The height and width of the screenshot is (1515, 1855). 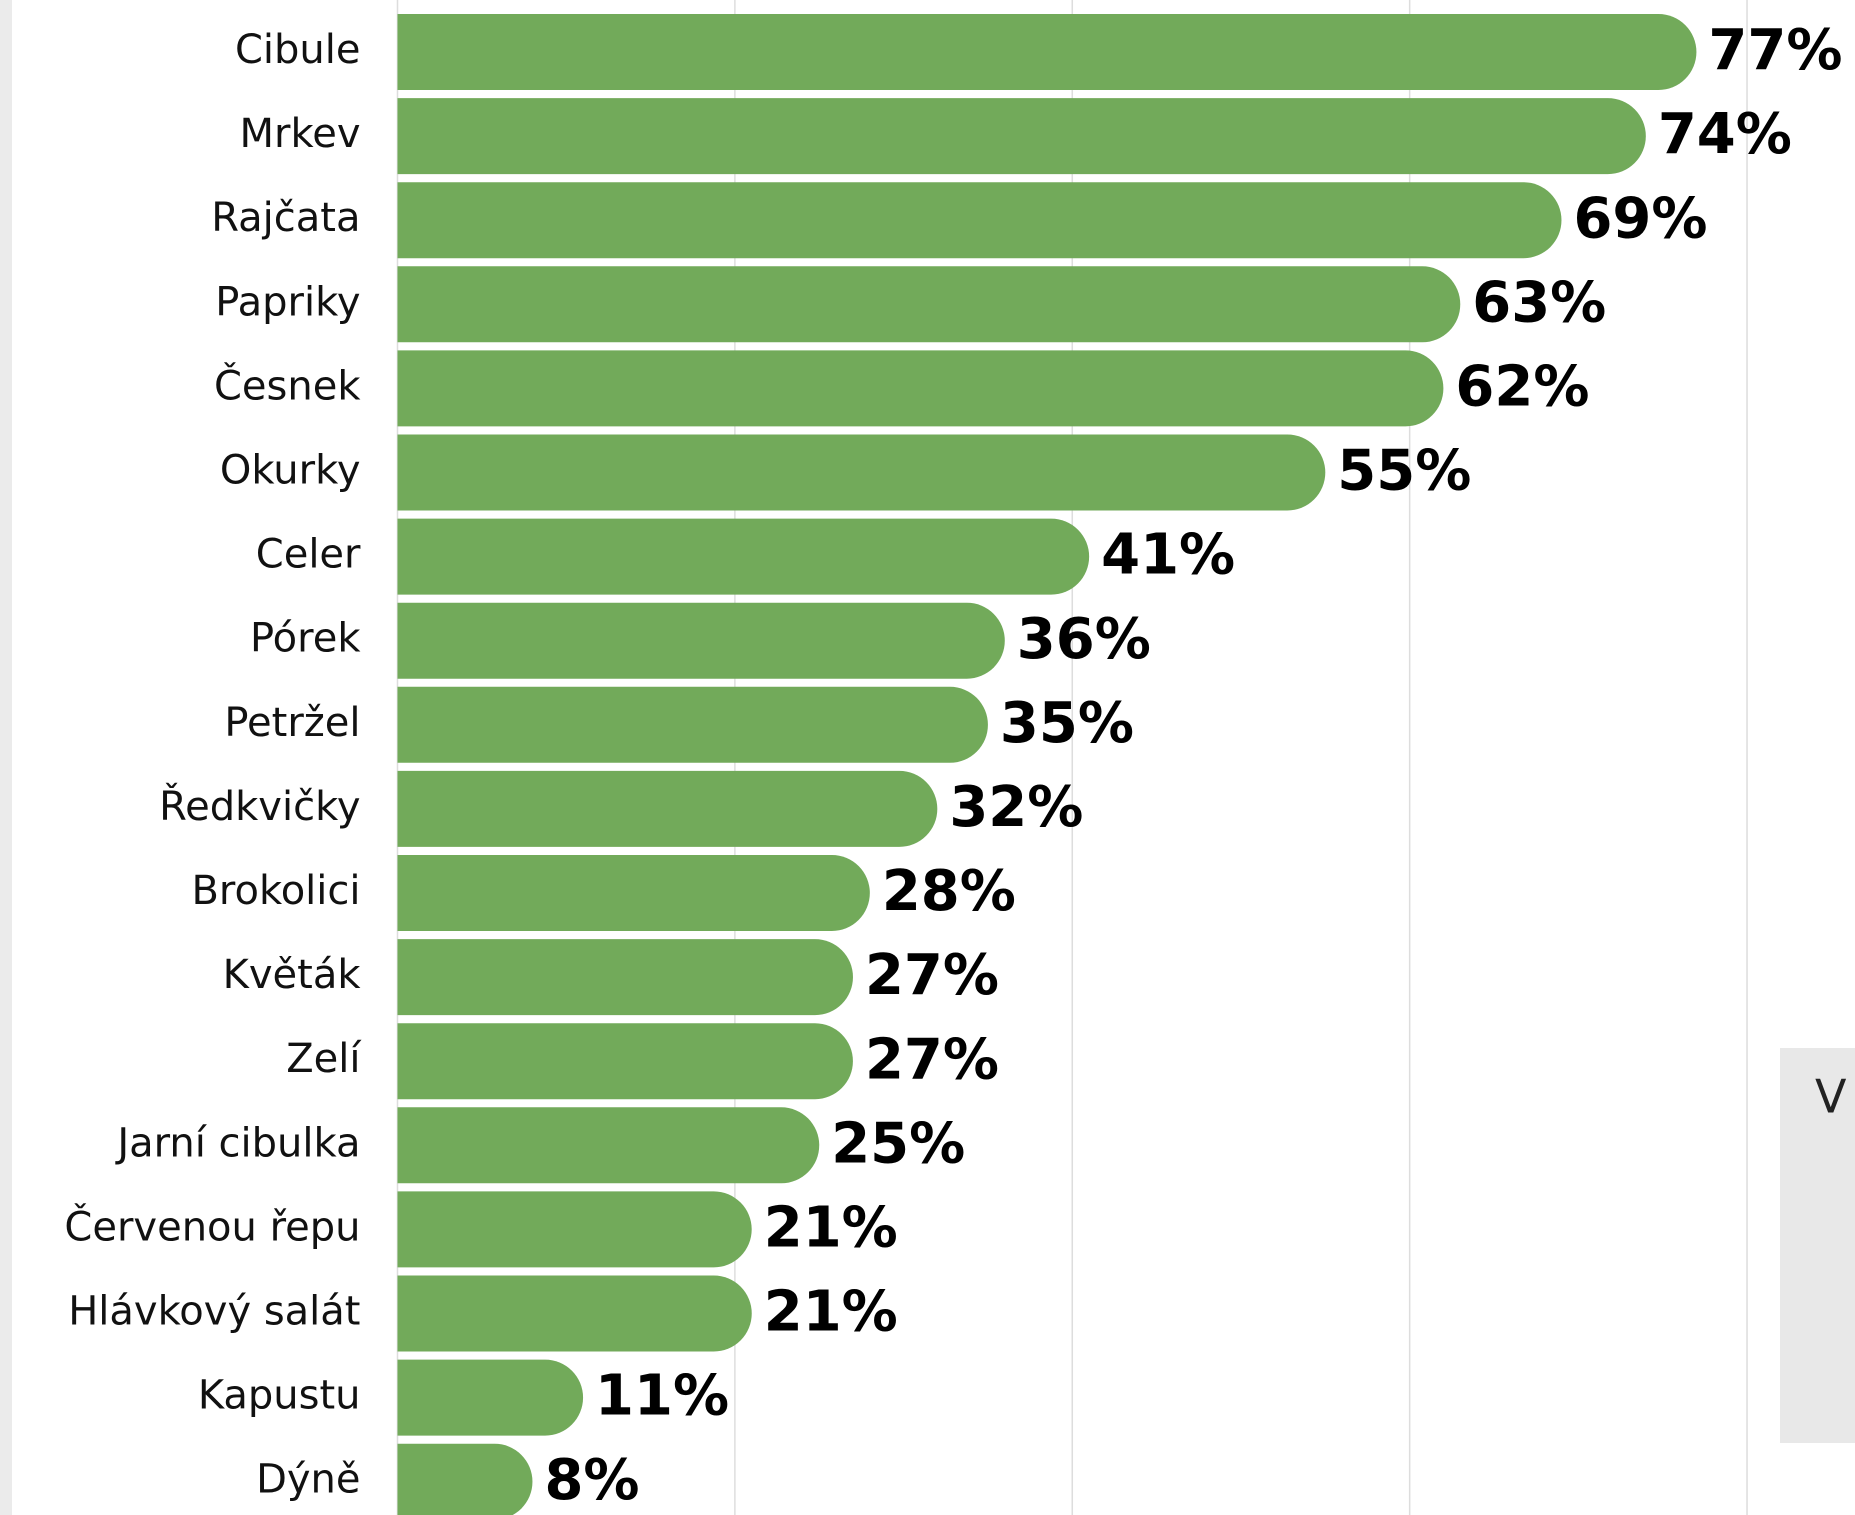 What do you see at coordinates (298, 50) in the screenshot?
I see `category-label: Cibule` at bounding box center [298, 50].